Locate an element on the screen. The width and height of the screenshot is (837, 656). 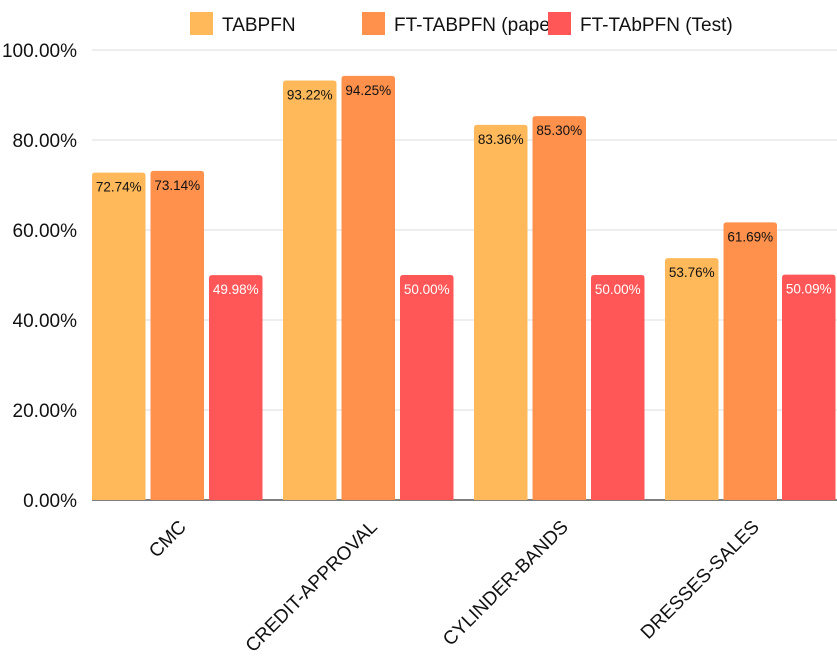
data-label: 50.09% is located at coordinates (809, 289).